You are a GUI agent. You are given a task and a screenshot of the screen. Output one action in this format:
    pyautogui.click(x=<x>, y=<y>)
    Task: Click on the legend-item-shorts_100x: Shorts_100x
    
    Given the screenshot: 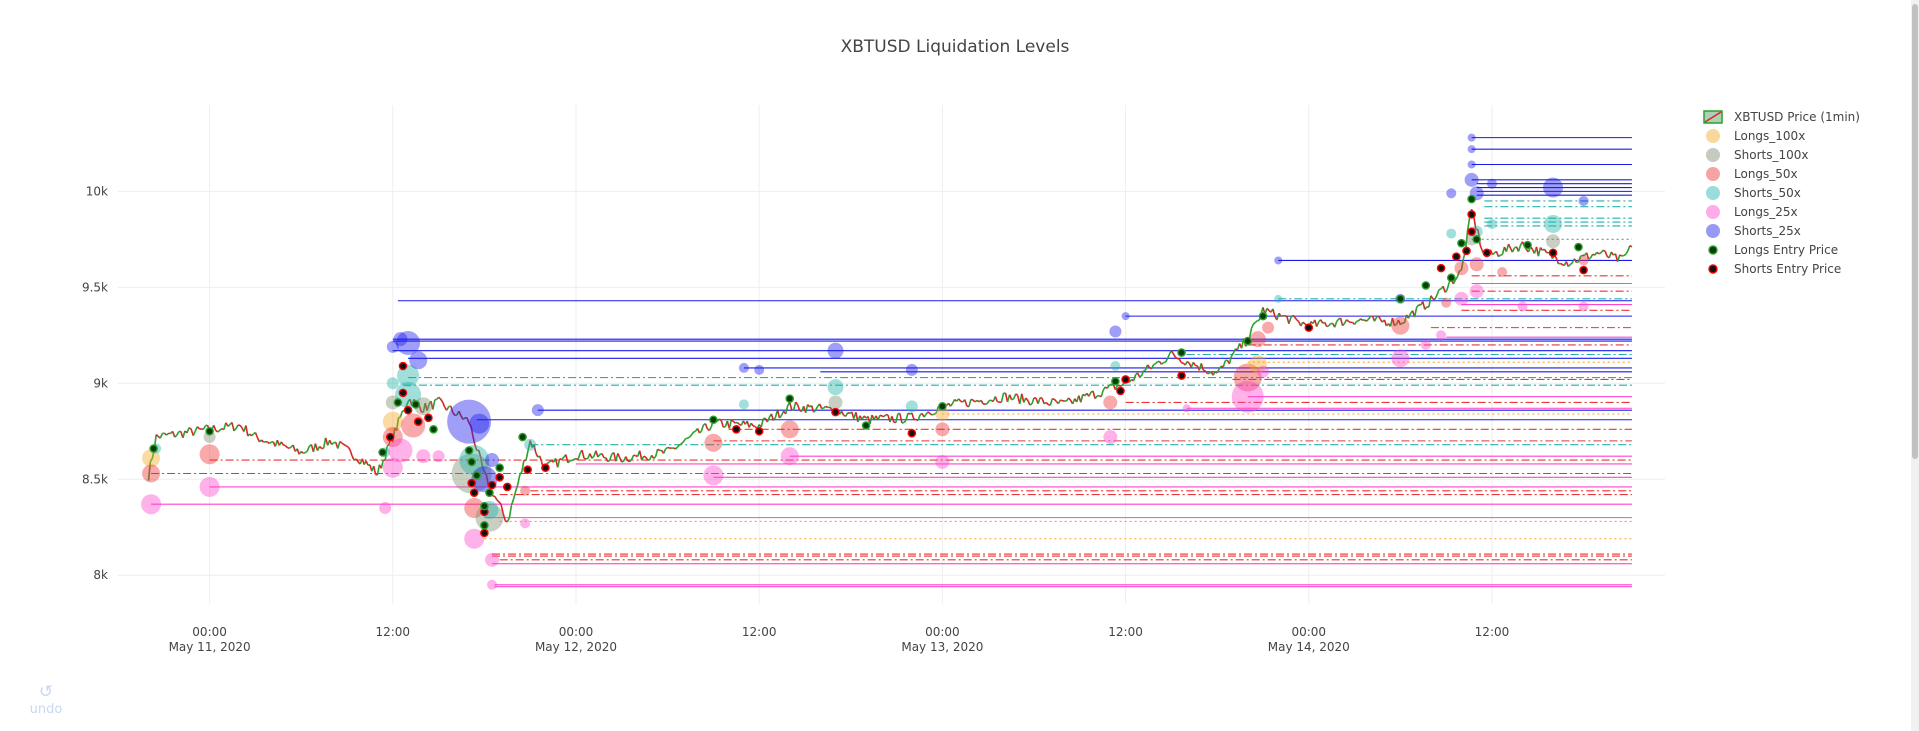 What is the action you would take?
    pyautogui.click(x=1757, y=155)
    